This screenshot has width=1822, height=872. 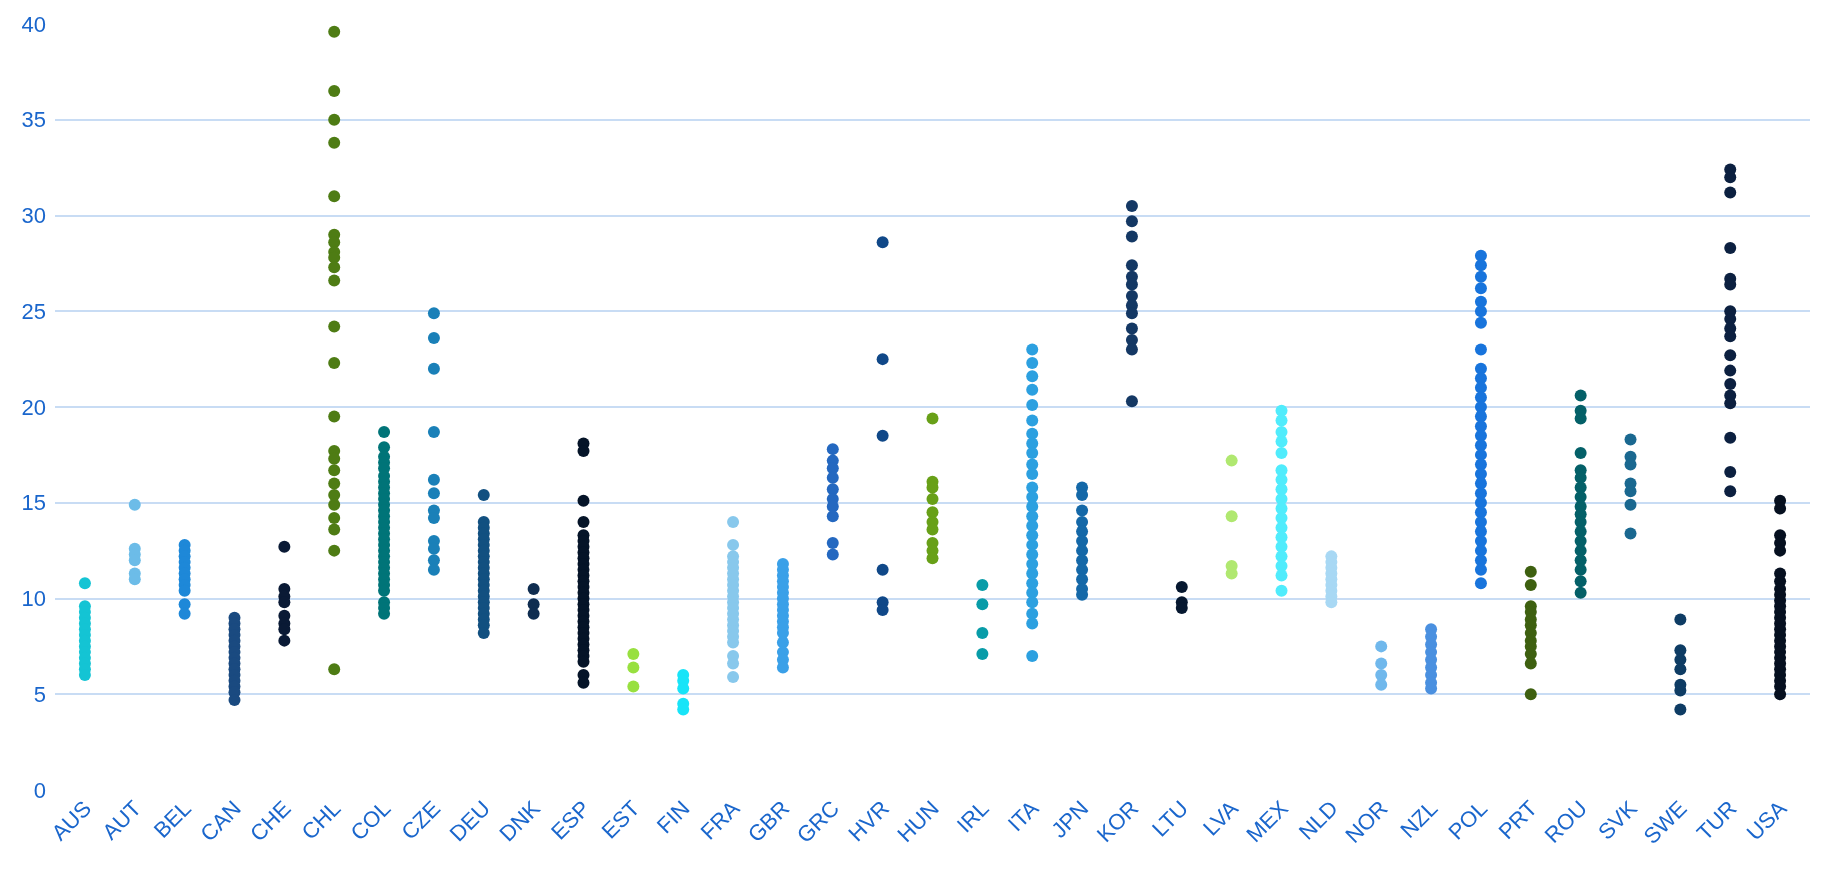 I want to click on y-tick-label: 10, so click(x=33, y=599).